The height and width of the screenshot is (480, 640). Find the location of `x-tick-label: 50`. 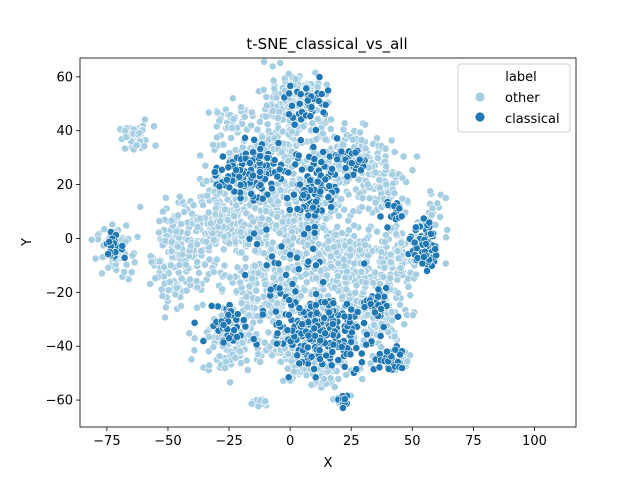

x-tick-label: 50 is located at coordinates (412, 441).